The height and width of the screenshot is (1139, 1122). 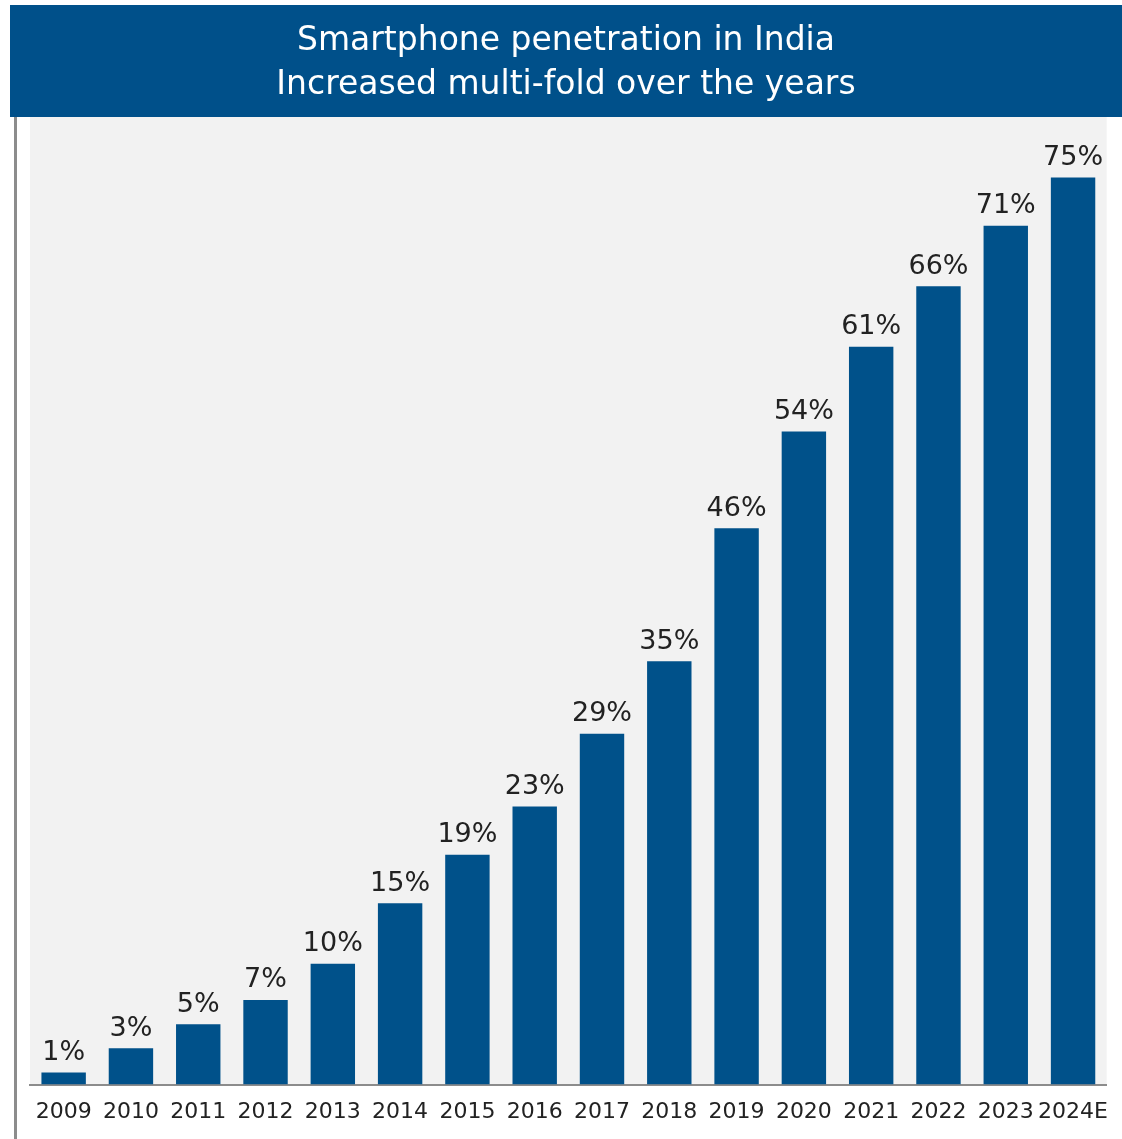 What do you see at coordinates (534, 784) in the screenshot?
I see `data-label: 23%` at bounding box center [534, 784].